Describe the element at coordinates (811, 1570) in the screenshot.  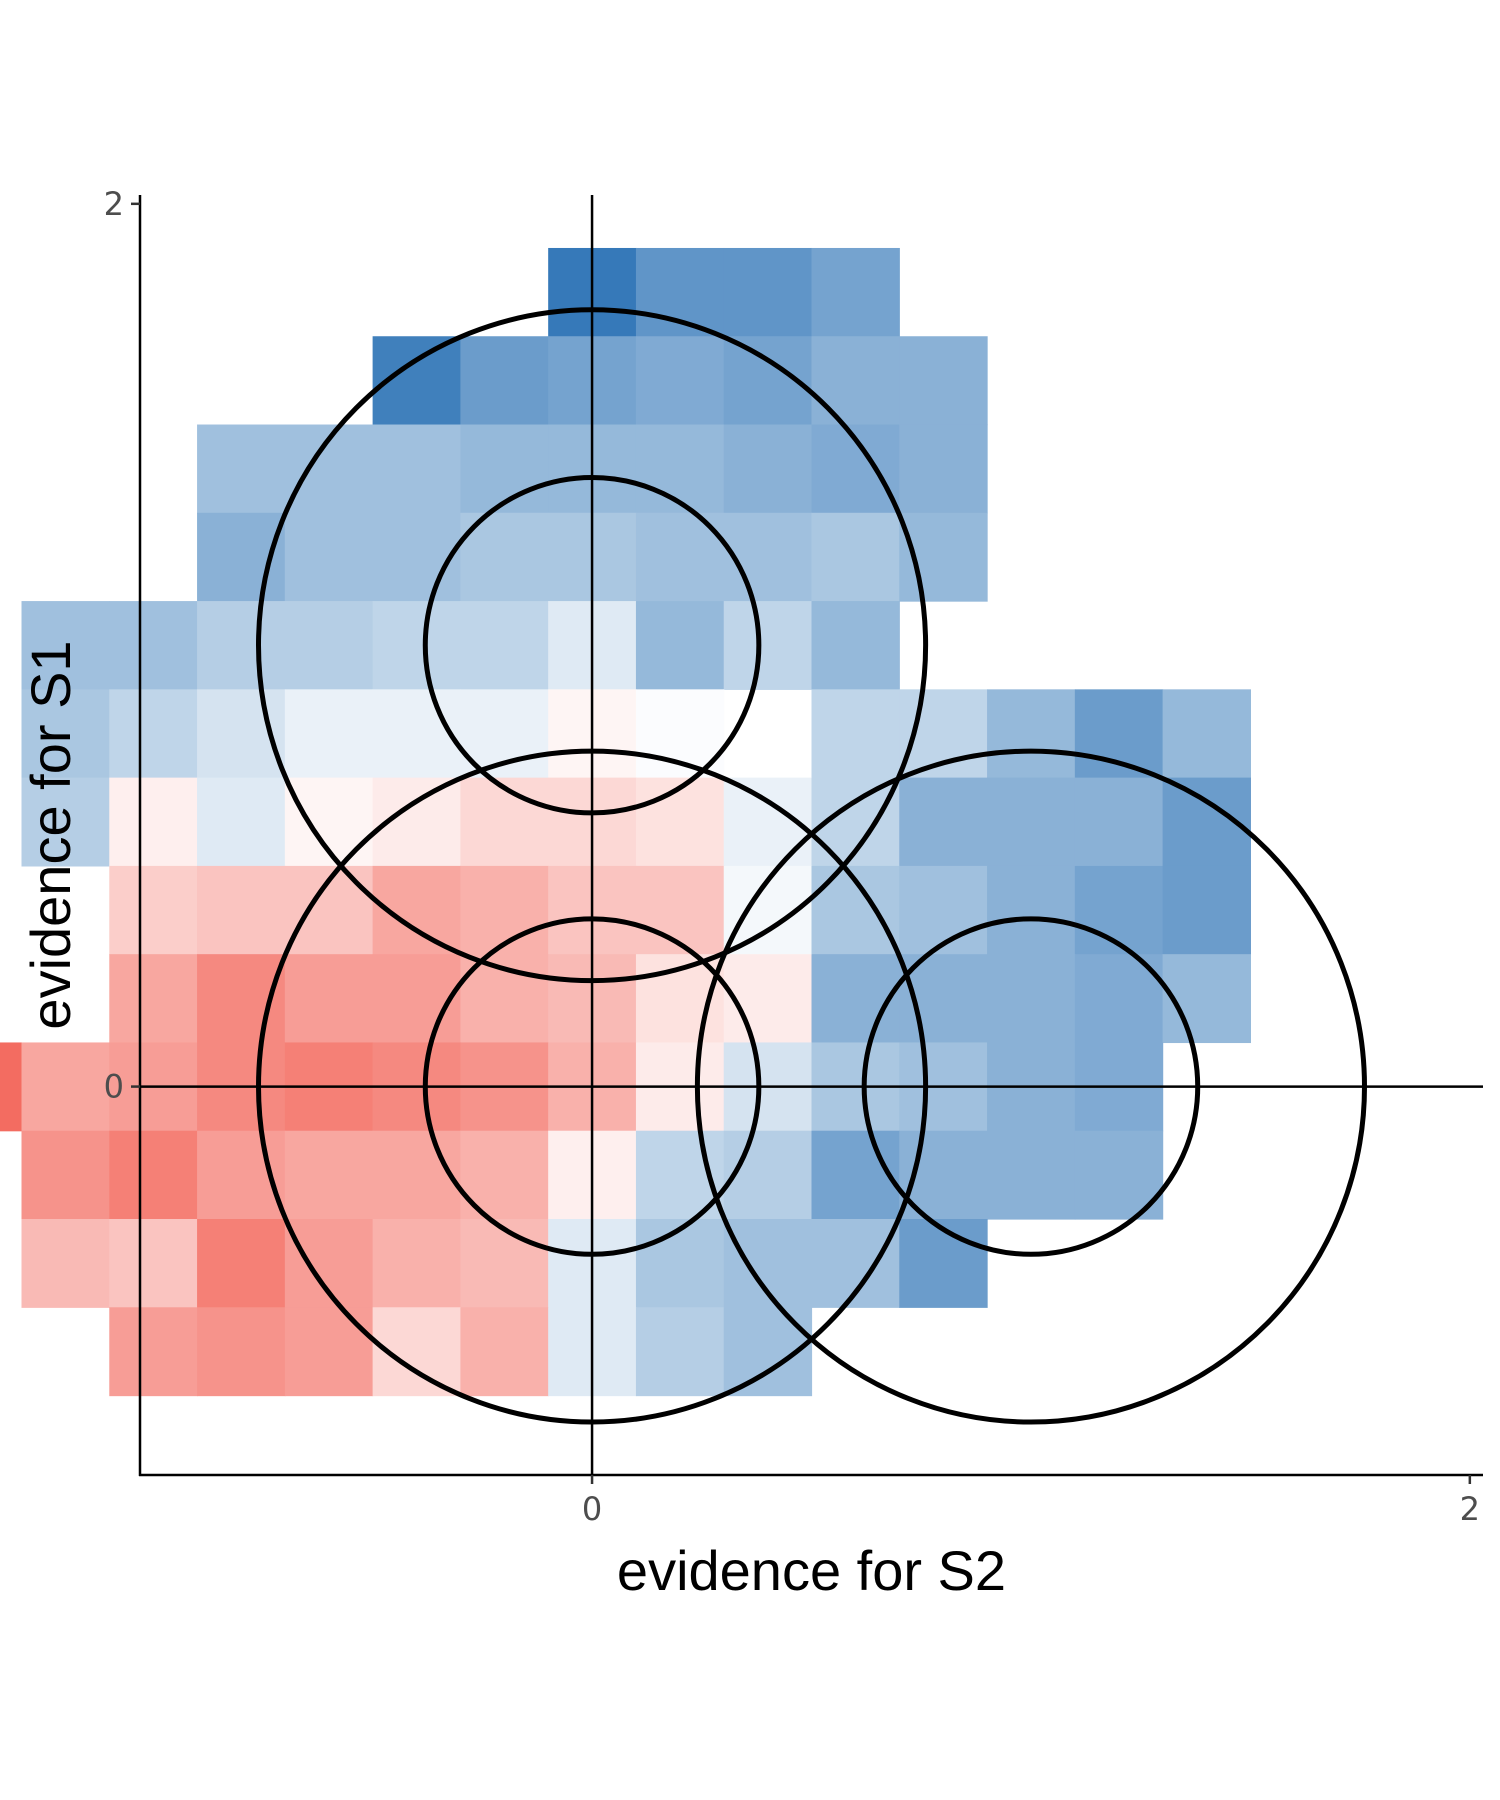
I see `x-axis-title: evidence for S2` at that location.